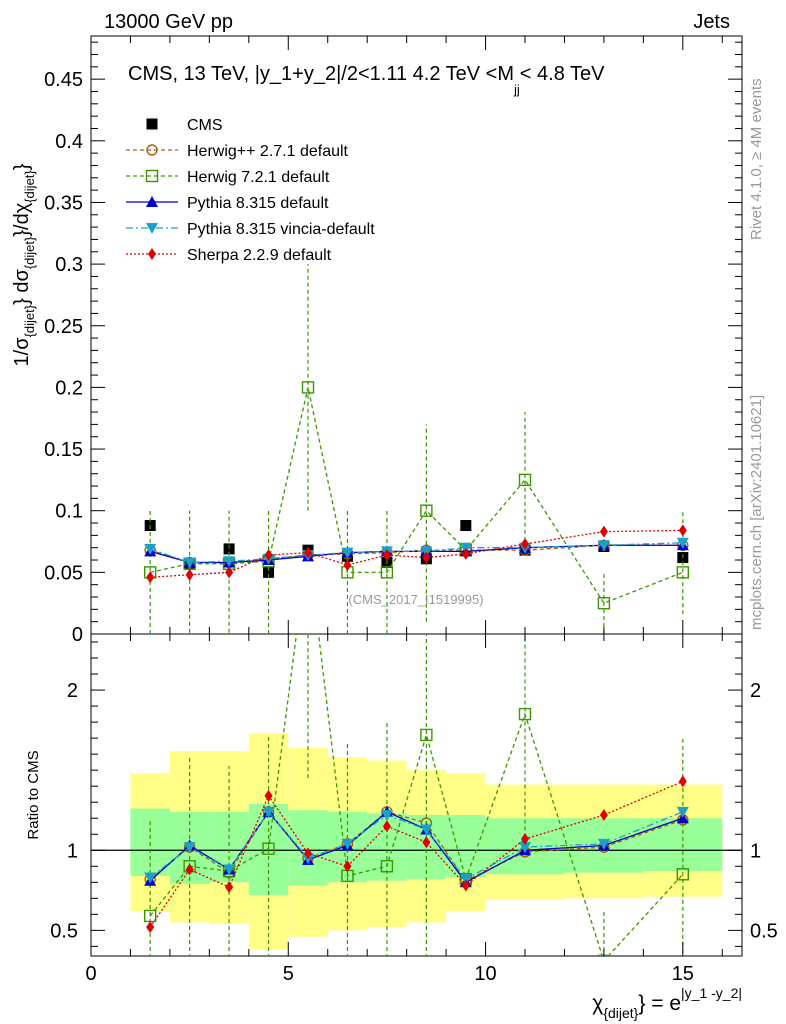 The image size is (786, 1024). What do you see at coordinates (168, 22) in the screenshot?
I see `header-left-label: 13000 GeV pp` at bounding box center [168, 22].